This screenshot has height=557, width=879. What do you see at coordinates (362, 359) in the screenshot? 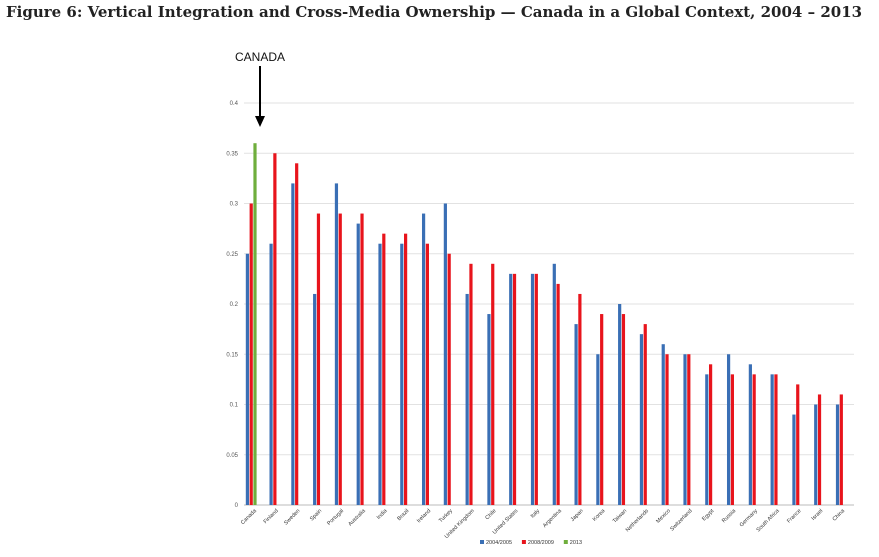
I see `bar-australia-2008-2009` at bounding box center [362, 359].